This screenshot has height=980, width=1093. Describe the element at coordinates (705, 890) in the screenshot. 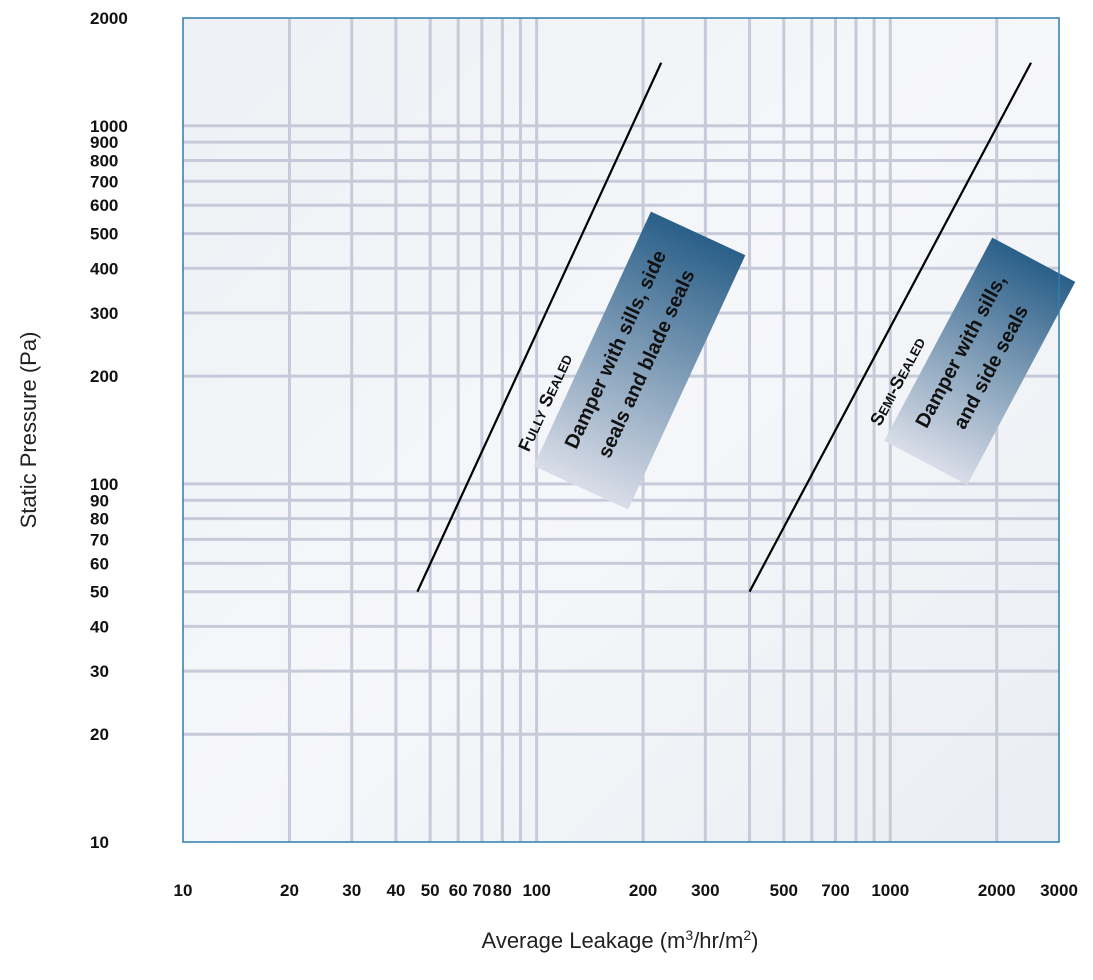

I see `x-tick-label-300: 300` at that location.